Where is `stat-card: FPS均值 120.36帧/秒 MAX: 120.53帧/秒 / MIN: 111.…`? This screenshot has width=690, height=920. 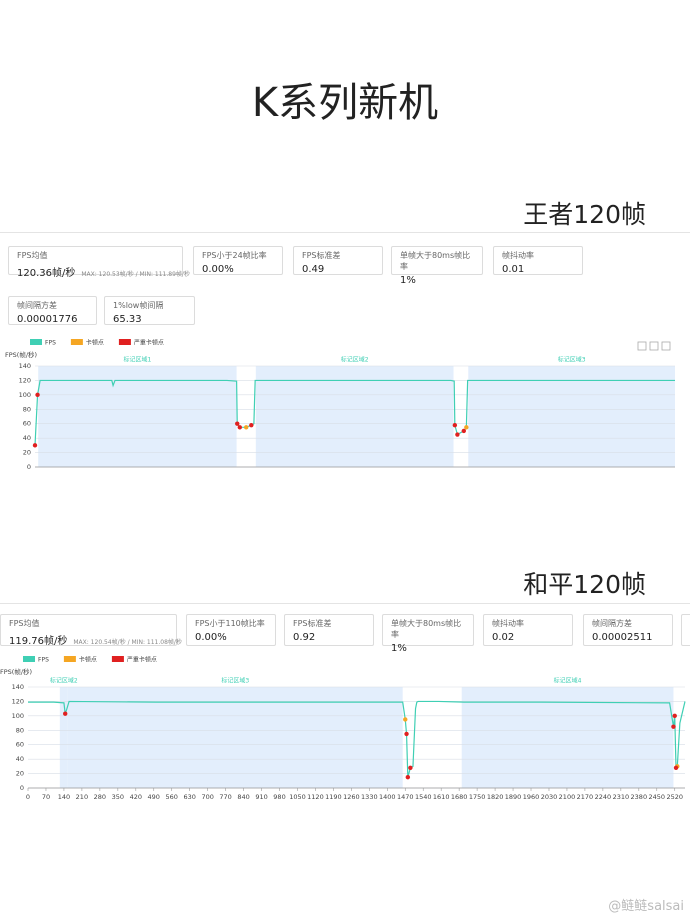
stat-card: FPS均值 120.36帧/秒 MAX: 120.53帧/秒 / MIN: 111.… is located at coordinates (99, 262).